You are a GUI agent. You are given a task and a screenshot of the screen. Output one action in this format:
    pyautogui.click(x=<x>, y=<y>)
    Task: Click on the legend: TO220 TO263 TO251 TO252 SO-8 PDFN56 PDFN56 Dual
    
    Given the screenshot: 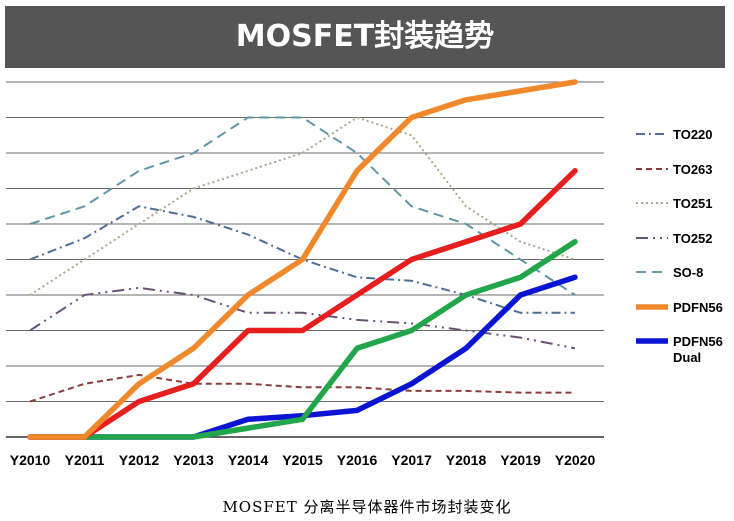 What is the action you would take?
    pyautogui.click(x=679, y=246)
    